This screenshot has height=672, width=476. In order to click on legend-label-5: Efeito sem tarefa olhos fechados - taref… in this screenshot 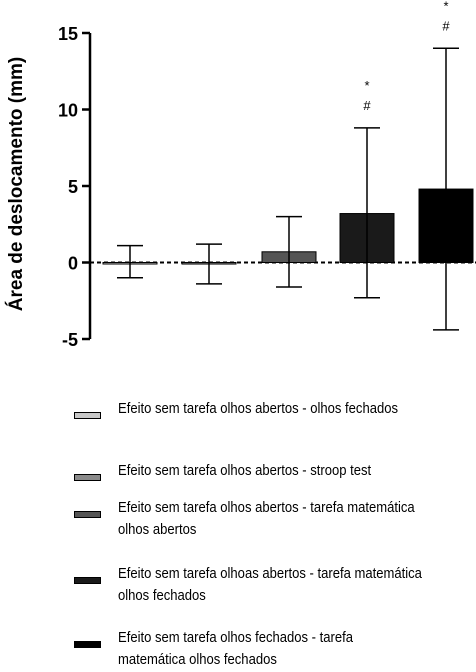, I will do `click(236, 649)`.